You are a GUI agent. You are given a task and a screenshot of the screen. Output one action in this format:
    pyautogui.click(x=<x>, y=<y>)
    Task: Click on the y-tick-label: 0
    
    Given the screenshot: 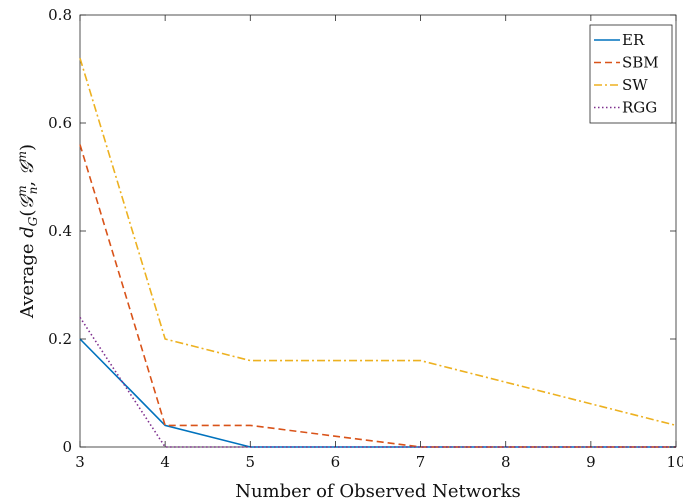 What is the action you would take?
    pyautogui.click(x=67, y=447)
    